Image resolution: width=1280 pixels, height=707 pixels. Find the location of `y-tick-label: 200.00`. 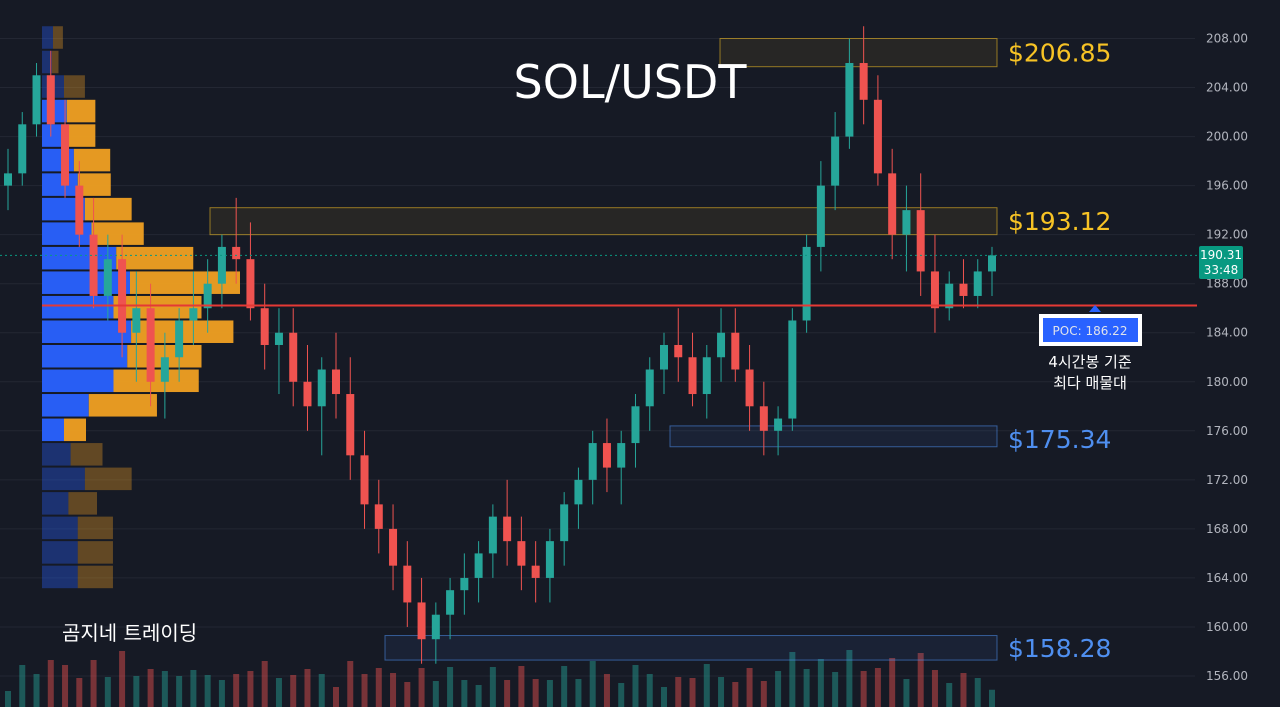

y-tick-label: 200.00 is located at coordinates (1227, 137).